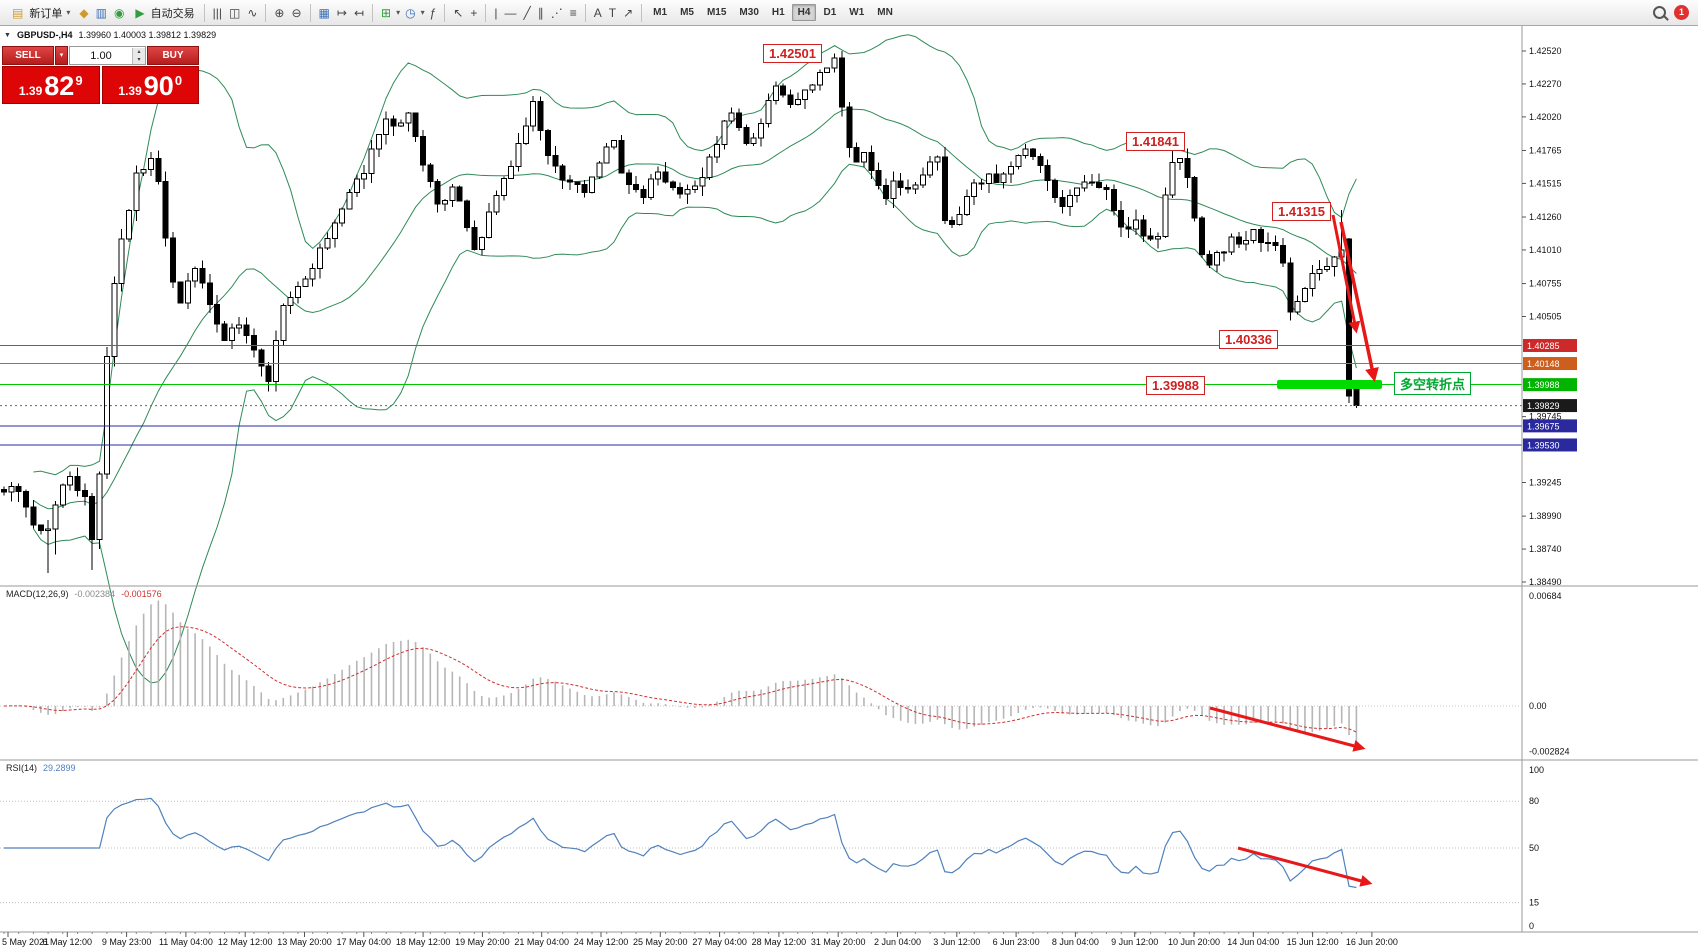 Image resolution: width=1698 pixels, height=950 pixels. Describe the element at coordinates (172, 13) in the screenshot. I see `auto-trading-label: 自动交易` at that location.